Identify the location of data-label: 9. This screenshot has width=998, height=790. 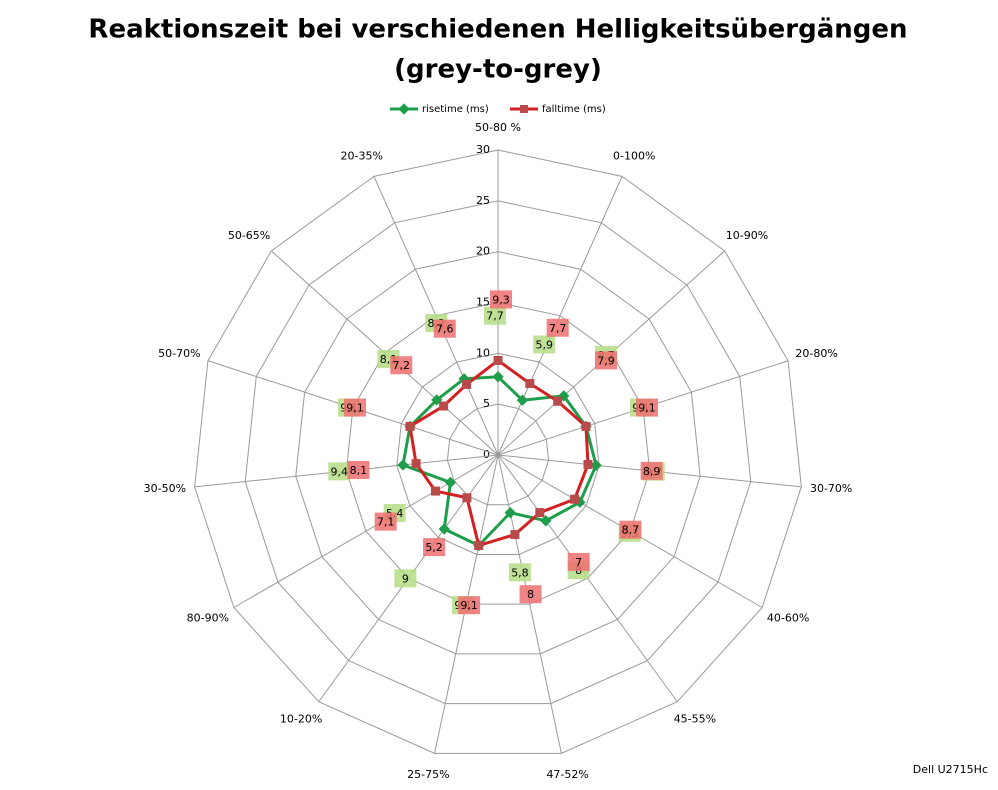
(405, 578).